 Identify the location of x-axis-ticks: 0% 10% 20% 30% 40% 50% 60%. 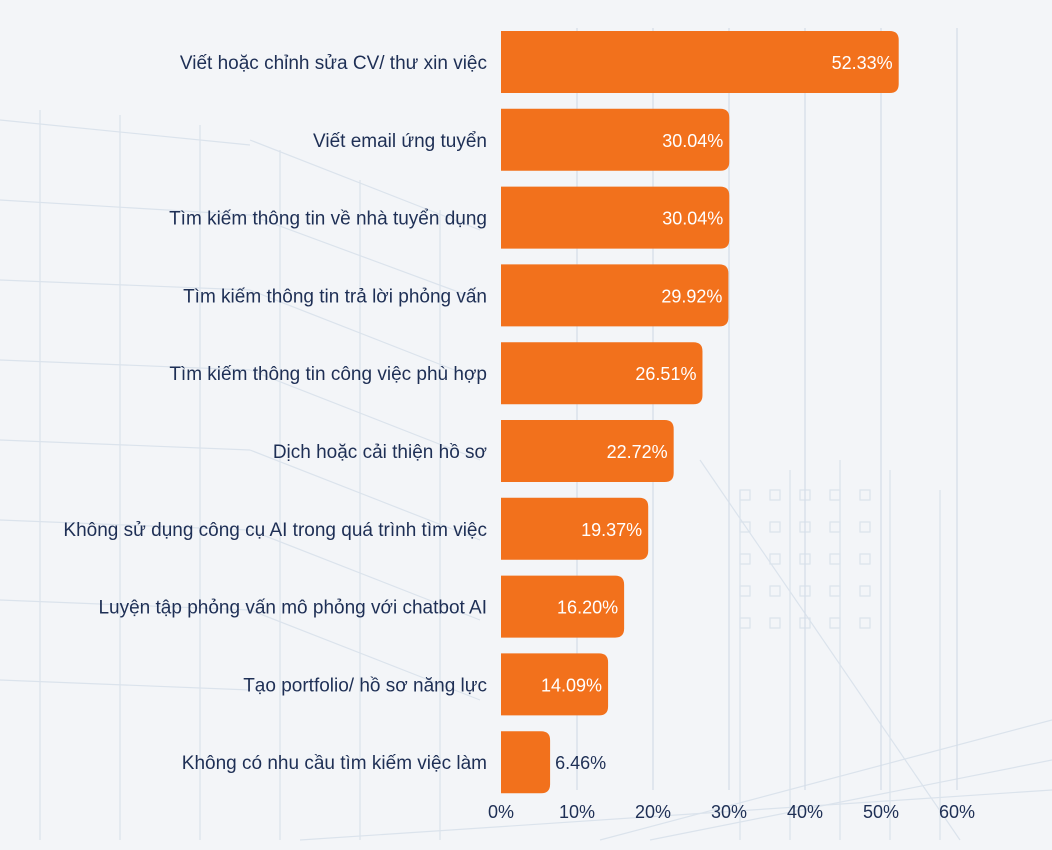
(731, 812).